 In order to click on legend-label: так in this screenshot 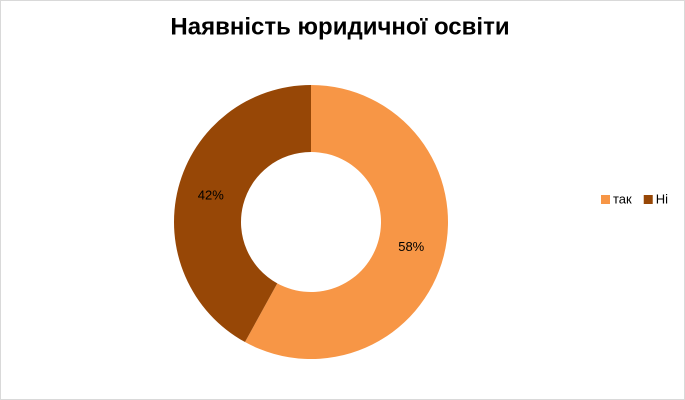, I will do `click(622, 198)`.